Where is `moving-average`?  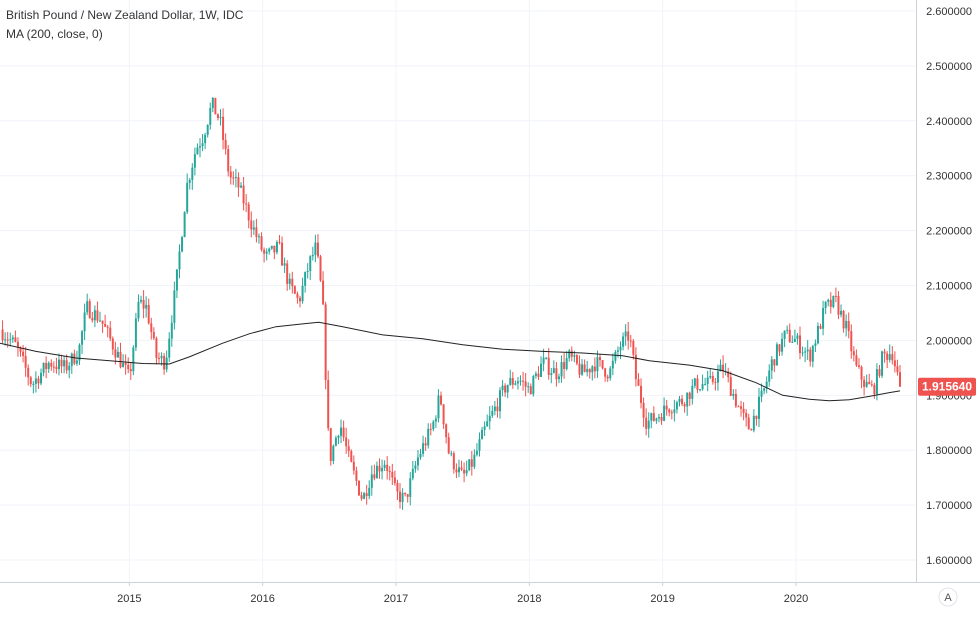
moving-average is located at coordinates (450, 361).